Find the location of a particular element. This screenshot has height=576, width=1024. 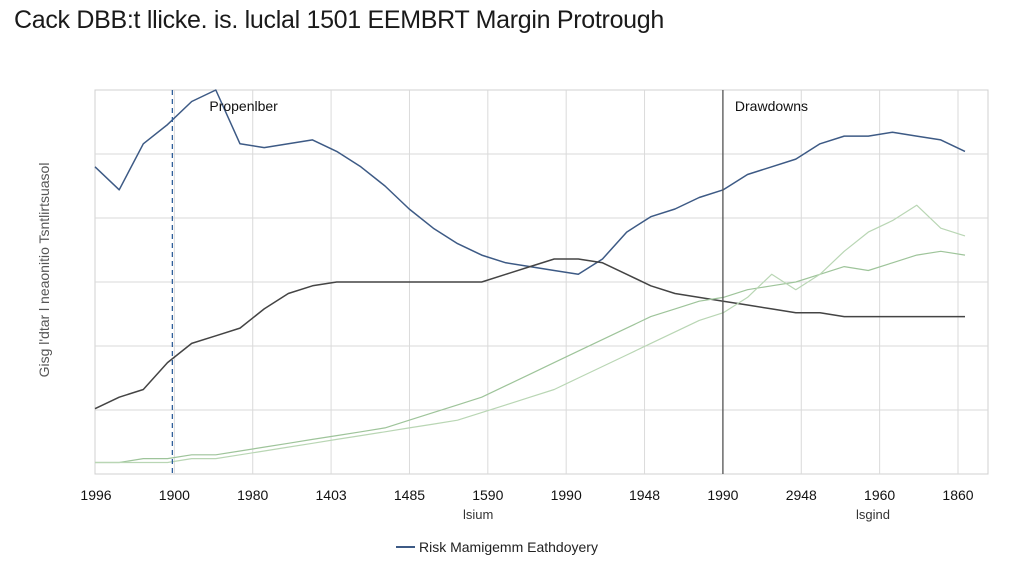

x-tick-label: 1403 is located at coordinates (331, 495).